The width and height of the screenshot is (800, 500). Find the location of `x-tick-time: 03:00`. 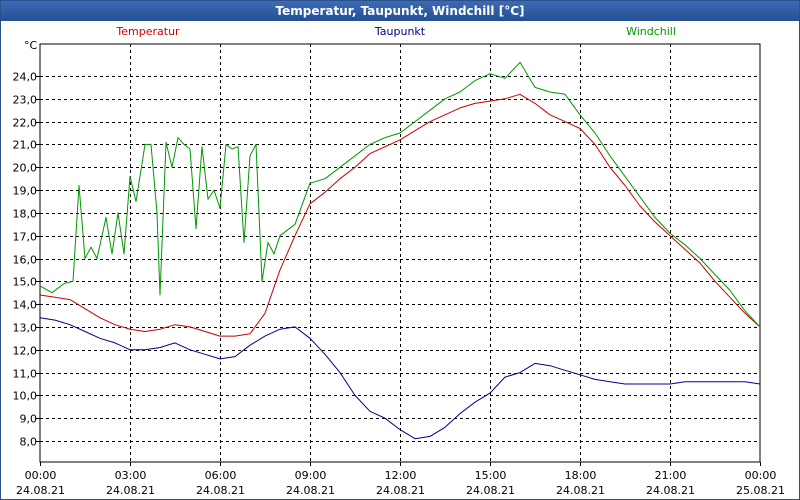

x-tick-time: 03:00 is located at coordinates (131, 475).